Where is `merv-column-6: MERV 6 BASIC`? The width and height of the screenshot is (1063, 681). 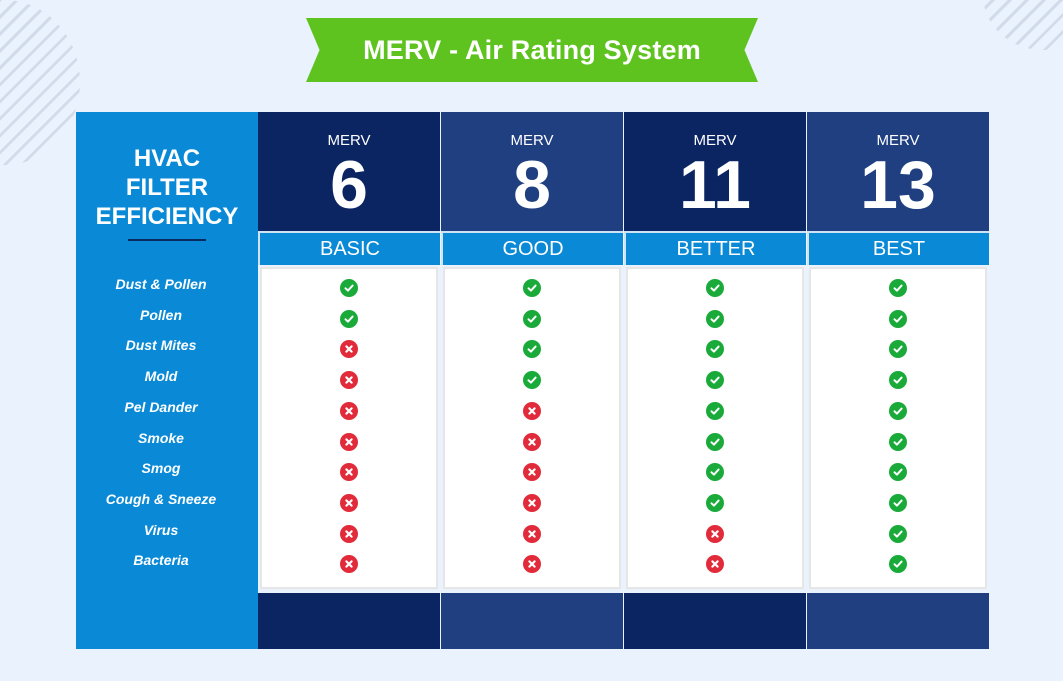
merv-column-6: MERV 6 BASIC is located at coordinates (349, 380).